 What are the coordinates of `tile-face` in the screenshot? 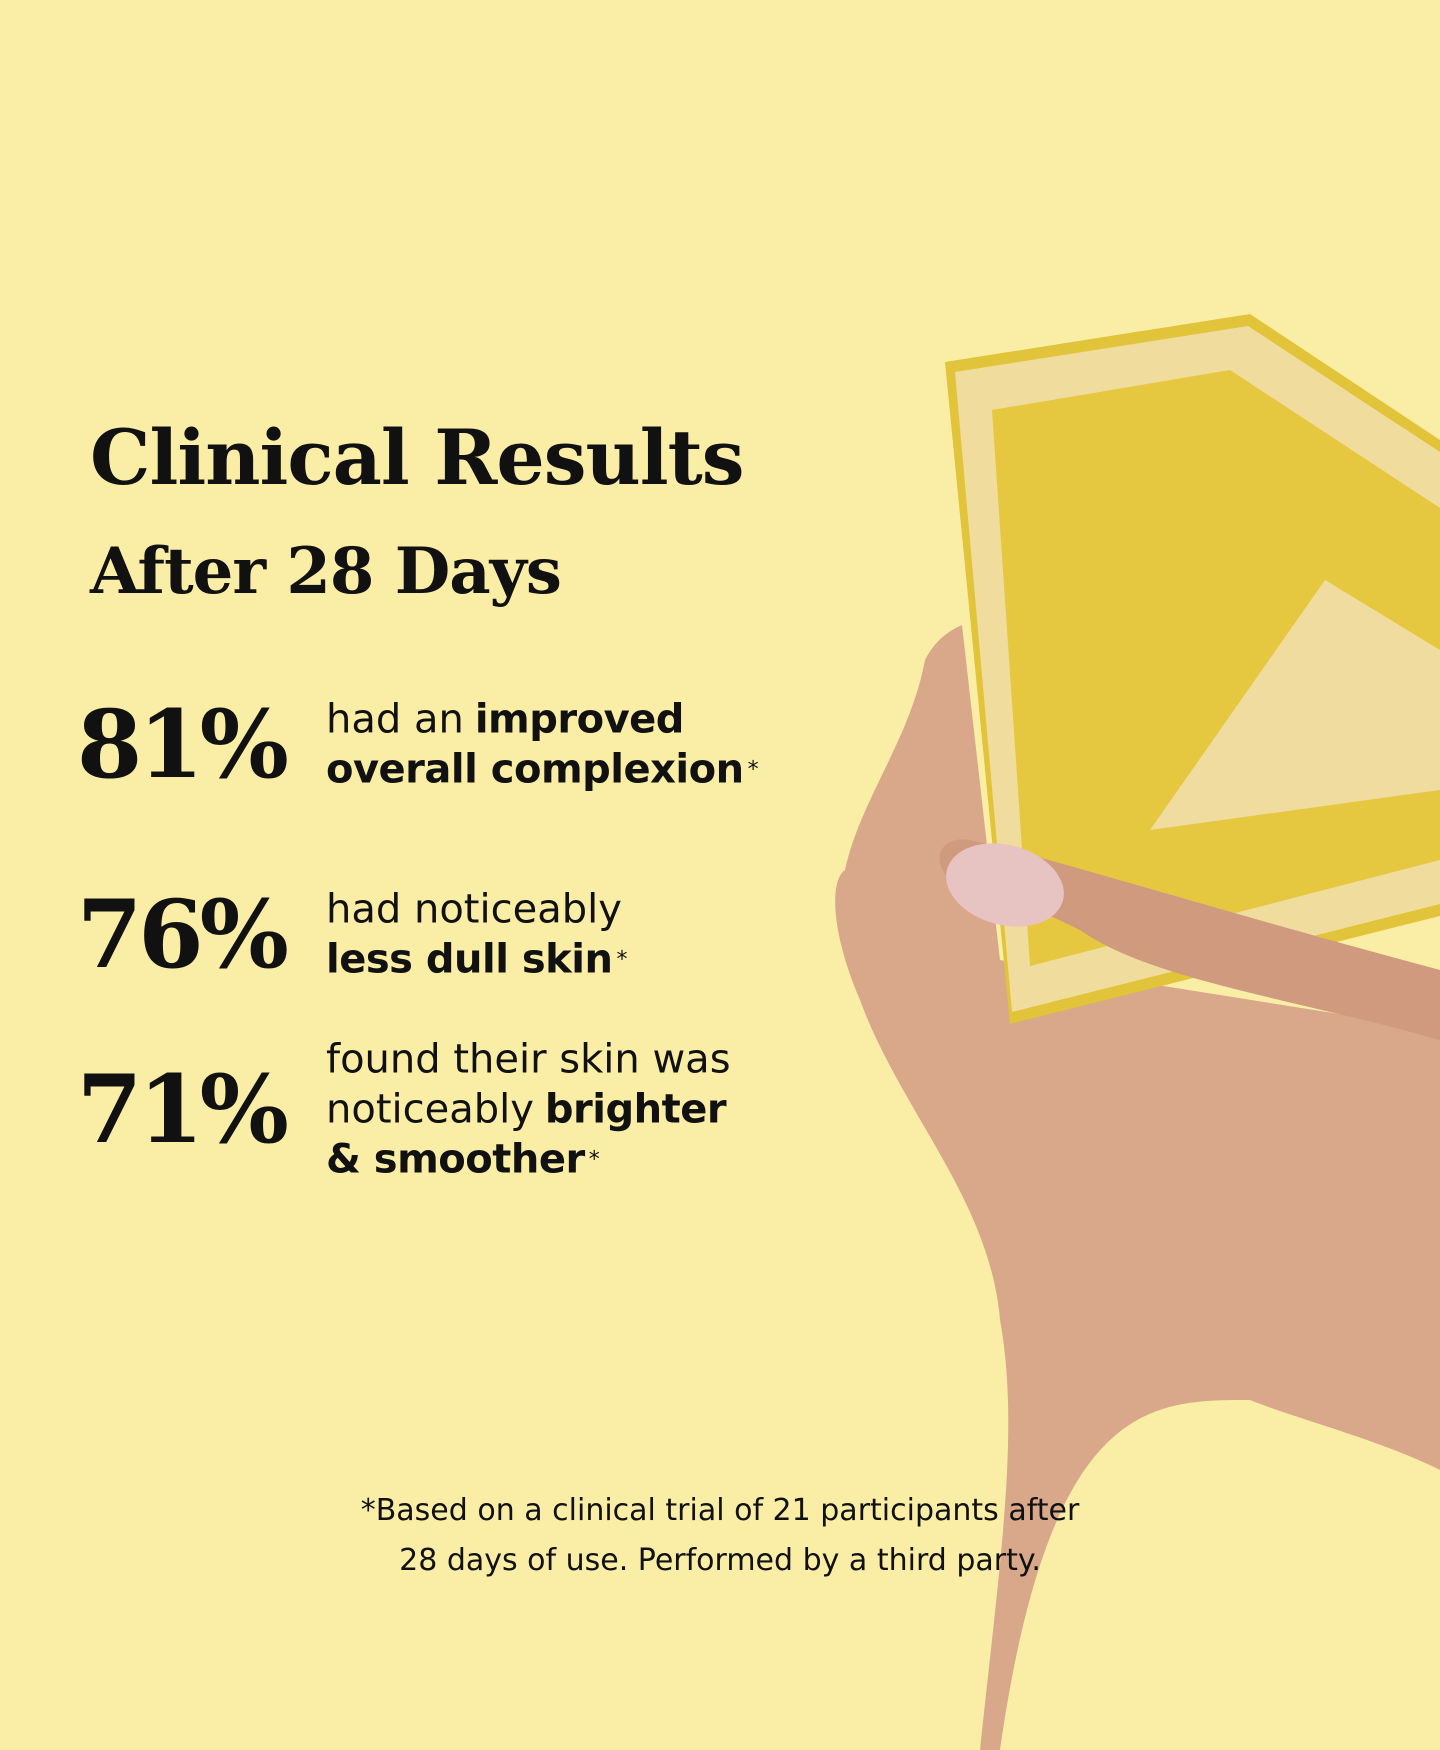 It's located at (1216, 668).